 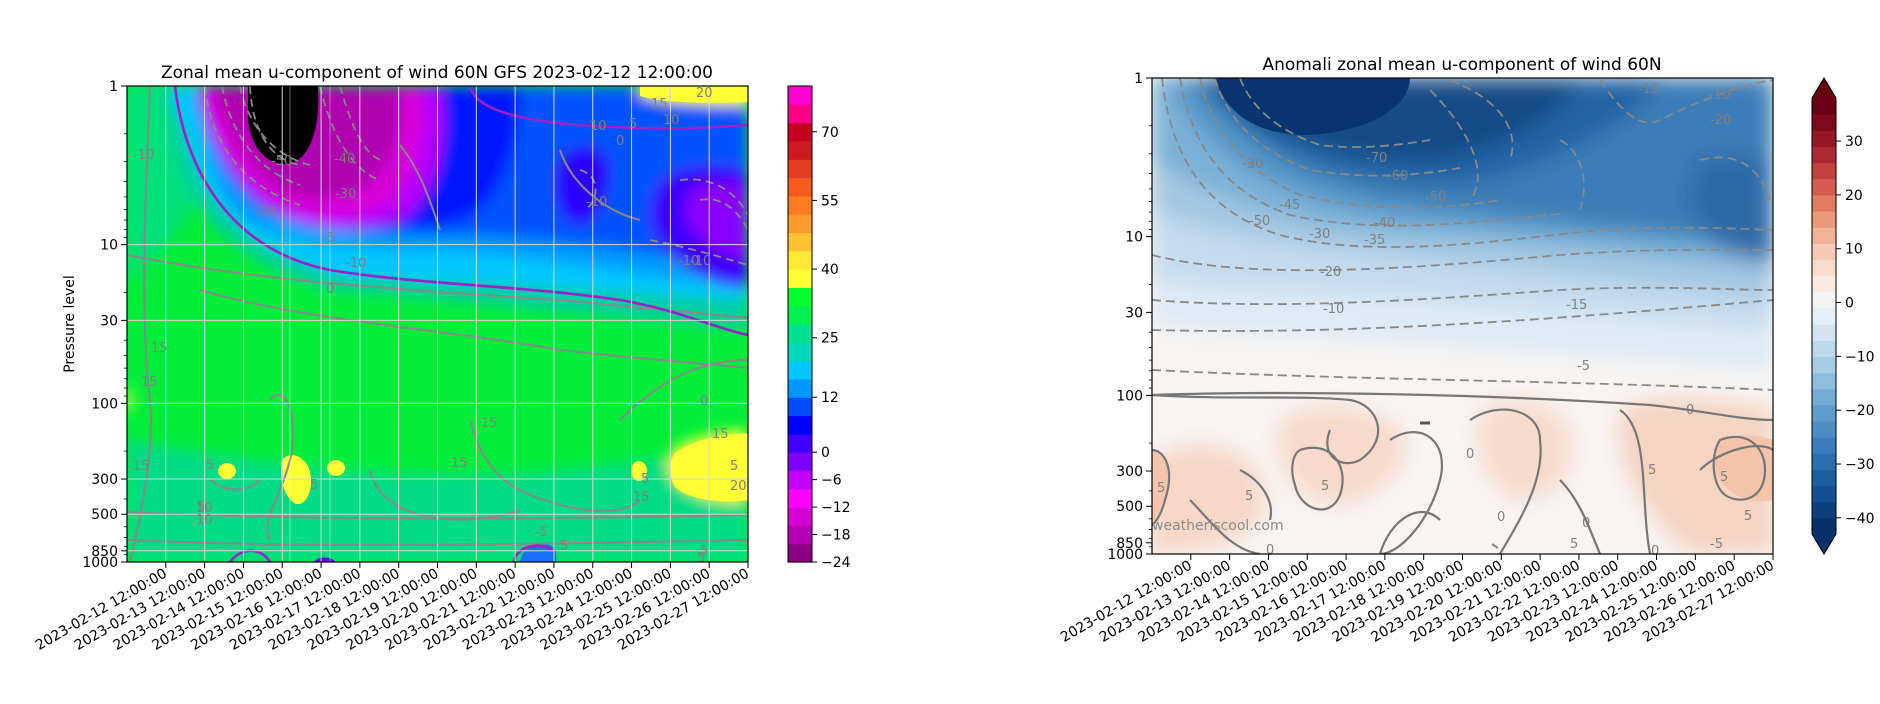 I want to click on contour-label: -35, so click(x=1374, y=240).